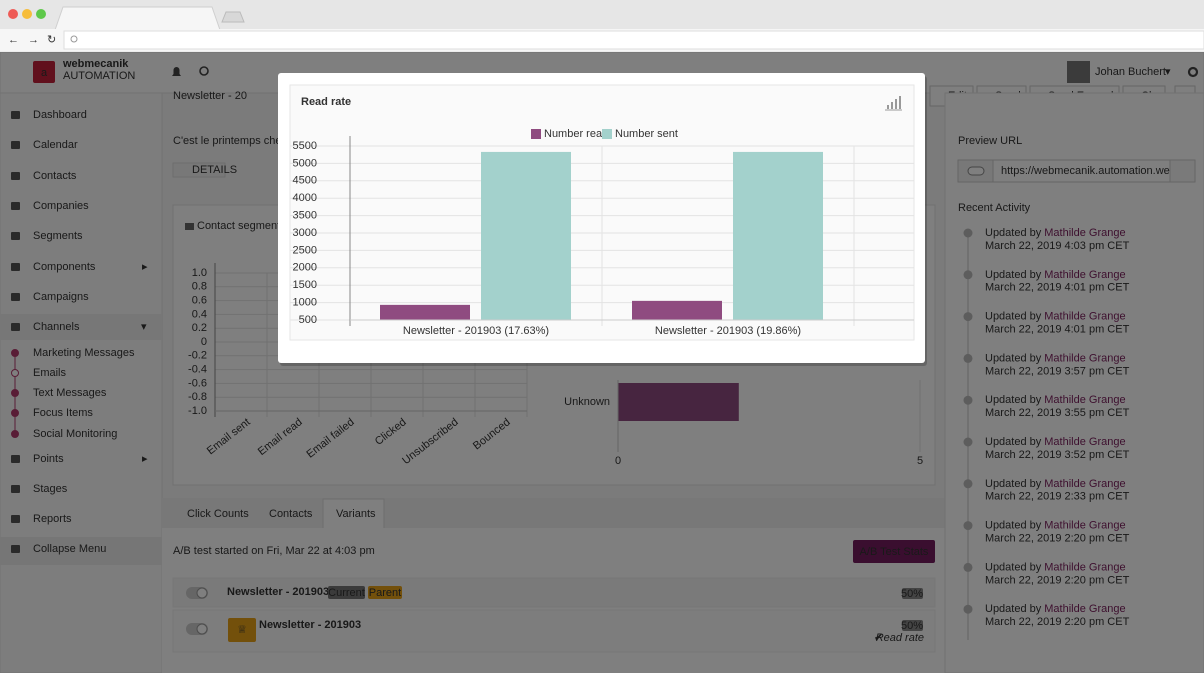  Describe the element at coordinates (305, 233) in the screenshot. I see `y-tick-label: 3000` at that location.